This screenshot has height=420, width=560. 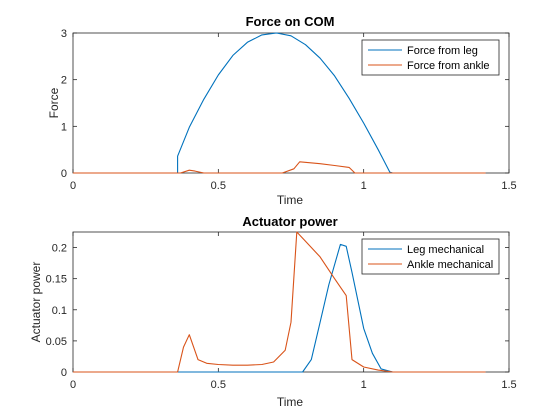 What do you see at coordinates (64, 34) in the screenshot?
I see `y-tick-label: 3` at bounding box center [64, 34].